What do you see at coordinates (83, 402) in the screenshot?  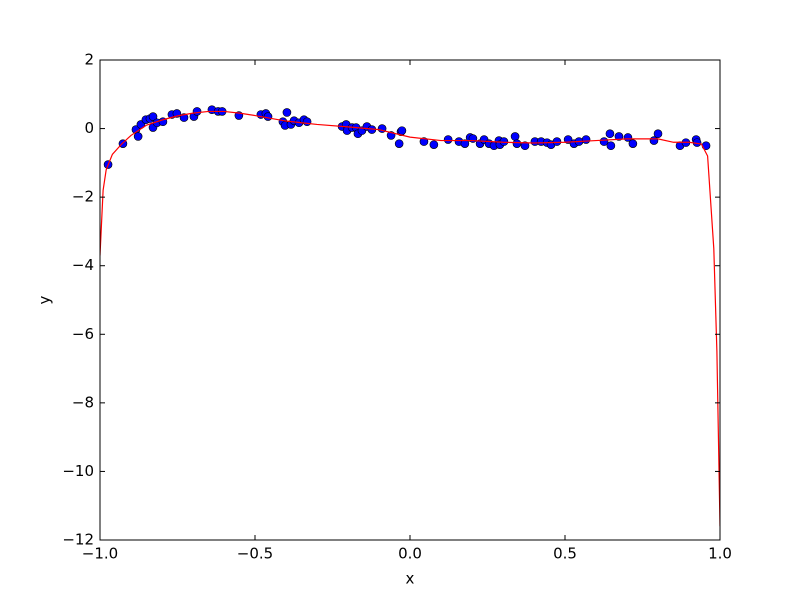 I see `y-tick-label: −8` at bounding box center [83, 402].